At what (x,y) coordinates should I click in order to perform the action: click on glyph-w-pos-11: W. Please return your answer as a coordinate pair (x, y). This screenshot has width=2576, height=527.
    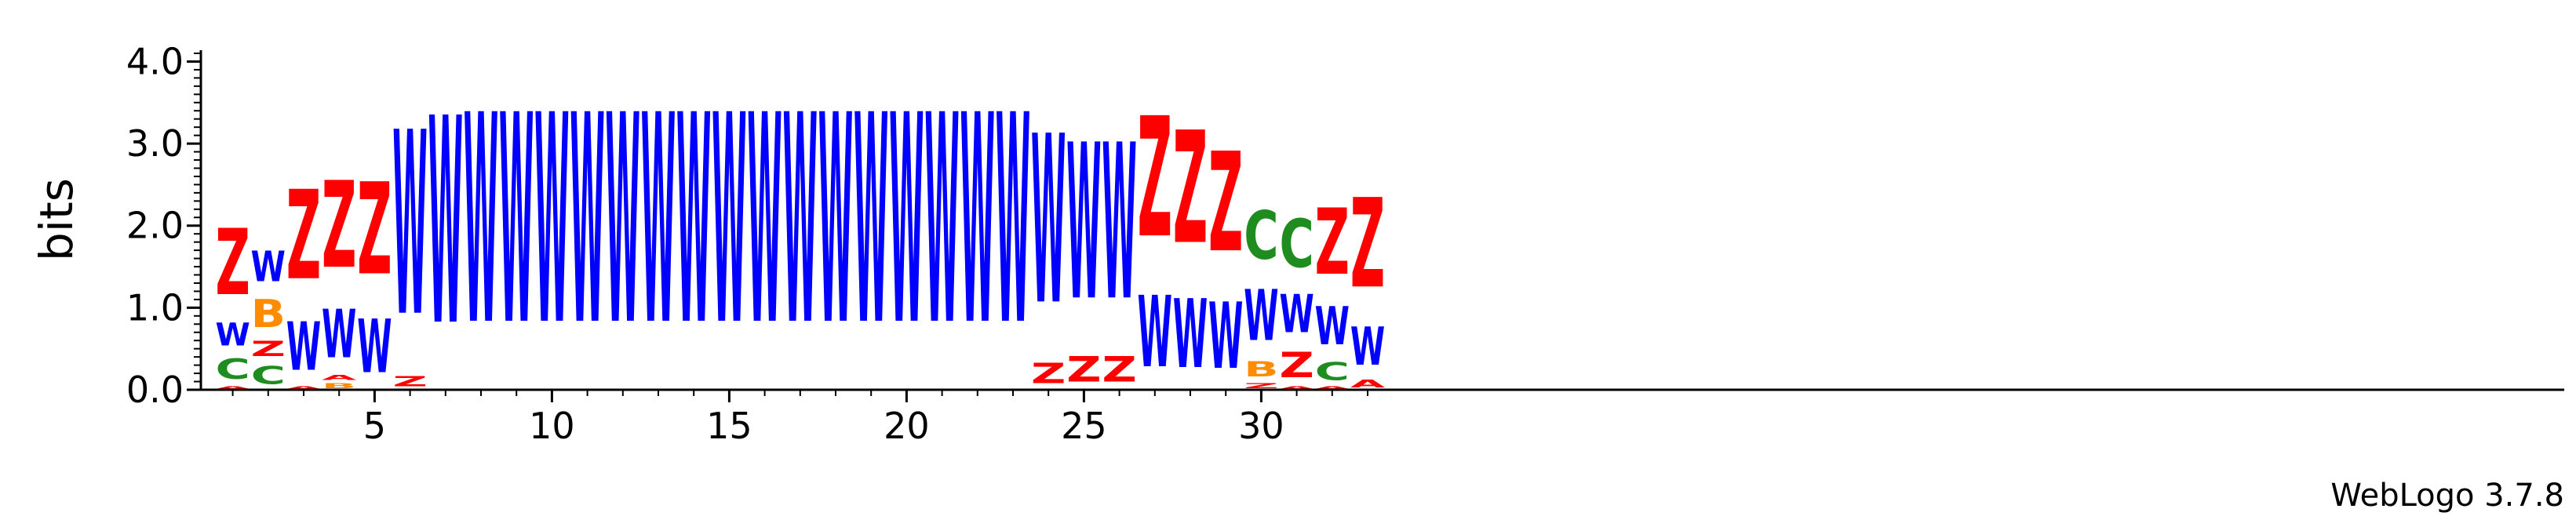
    Looking at the image, I should click on (587, 221).